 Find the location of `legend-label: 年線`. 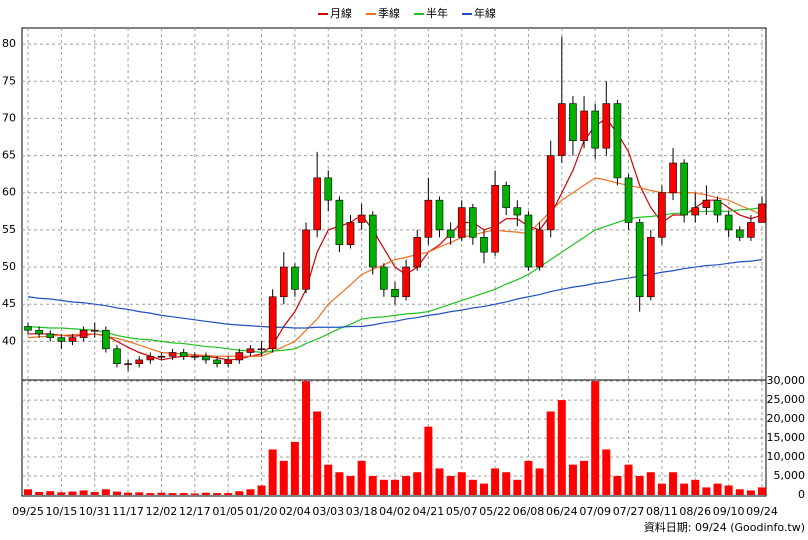

legend-label: 年線 is located at coordinates (485, 13).